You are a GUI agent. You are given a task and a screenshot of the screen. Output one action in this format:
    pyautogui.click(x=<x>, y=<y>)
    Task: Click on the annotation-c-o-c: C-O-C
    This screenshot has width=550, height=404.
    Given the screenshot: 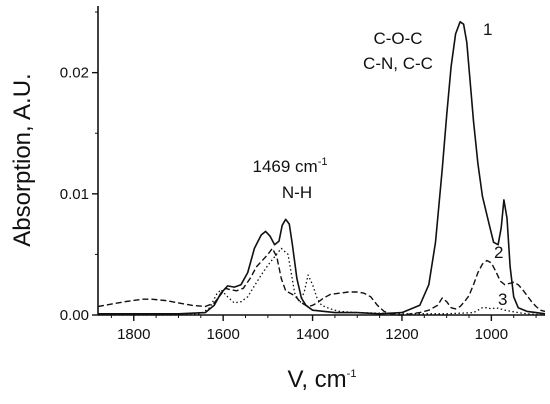 What is the action you would take?
    pyautogui.click(x=397, y=38)
    